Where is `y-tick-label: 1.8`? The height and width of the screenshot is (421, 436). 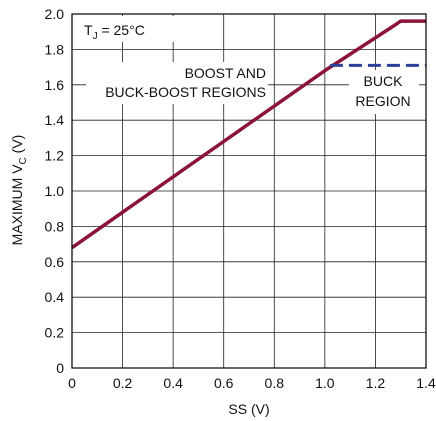
y-tick-label: 1.8 is located at coordinates (55, 49).